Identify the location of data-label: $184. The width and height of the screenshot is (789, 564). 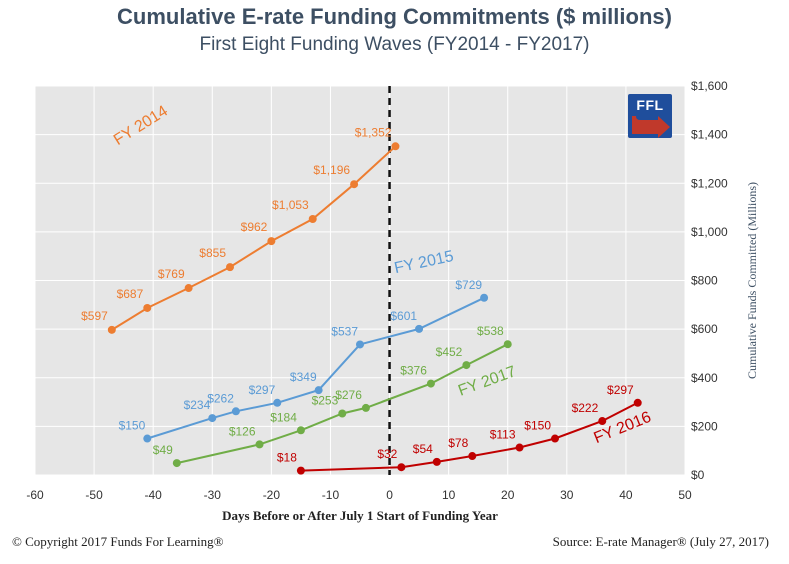
(283, 417).